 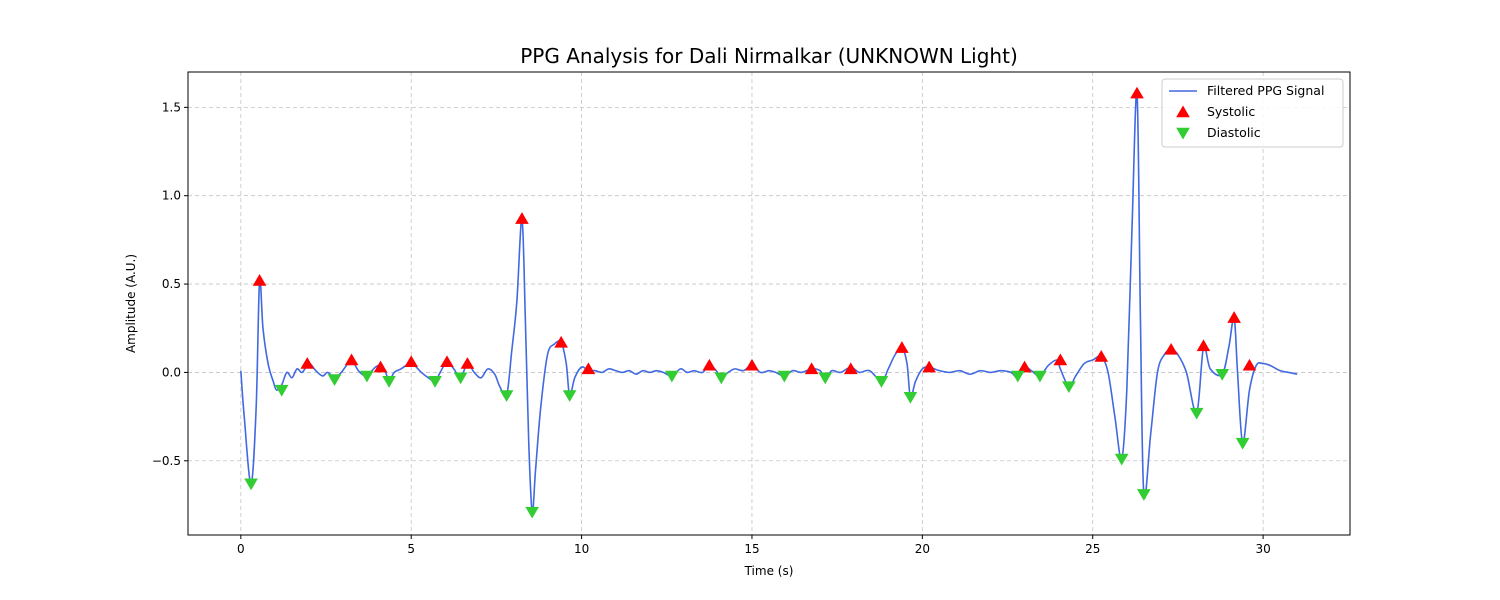 What do you see at coordinates (769, 571) in the screenshot?
I see `x-axis-label: Time (s)` at bounding box center [769, 571].